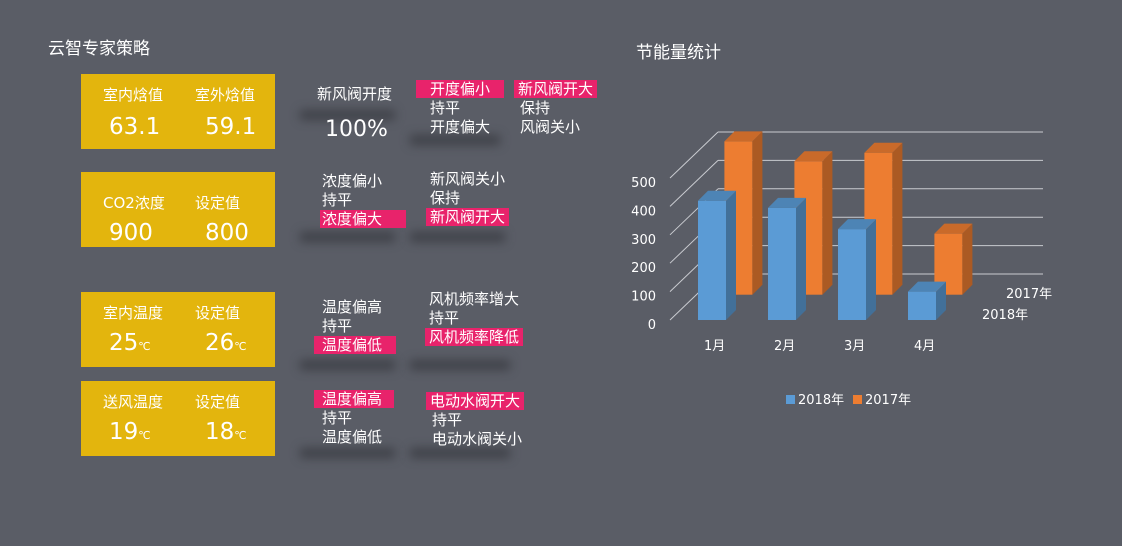 This screenshot has height=546, width=1122. Describe the element at coordinates (133, 402) in the screenshot. I see `supply-temp-label: 送风温度` at that location.